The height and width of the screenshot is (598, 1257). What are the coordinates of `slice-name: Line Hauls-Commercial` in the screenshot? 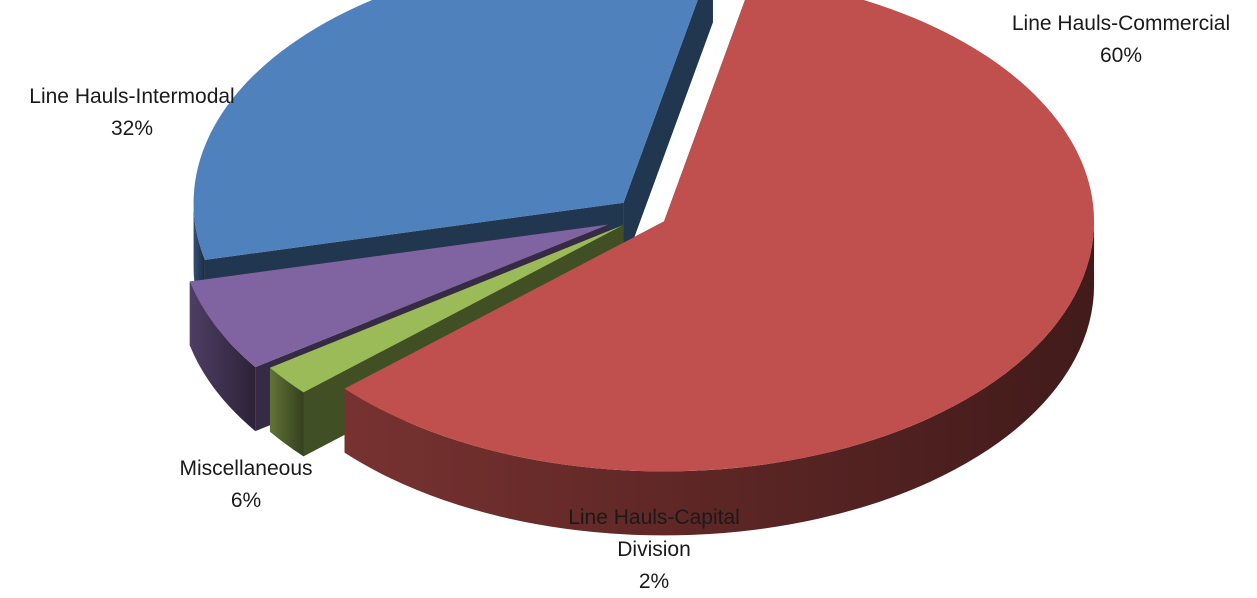 It's located at (1121, 23).